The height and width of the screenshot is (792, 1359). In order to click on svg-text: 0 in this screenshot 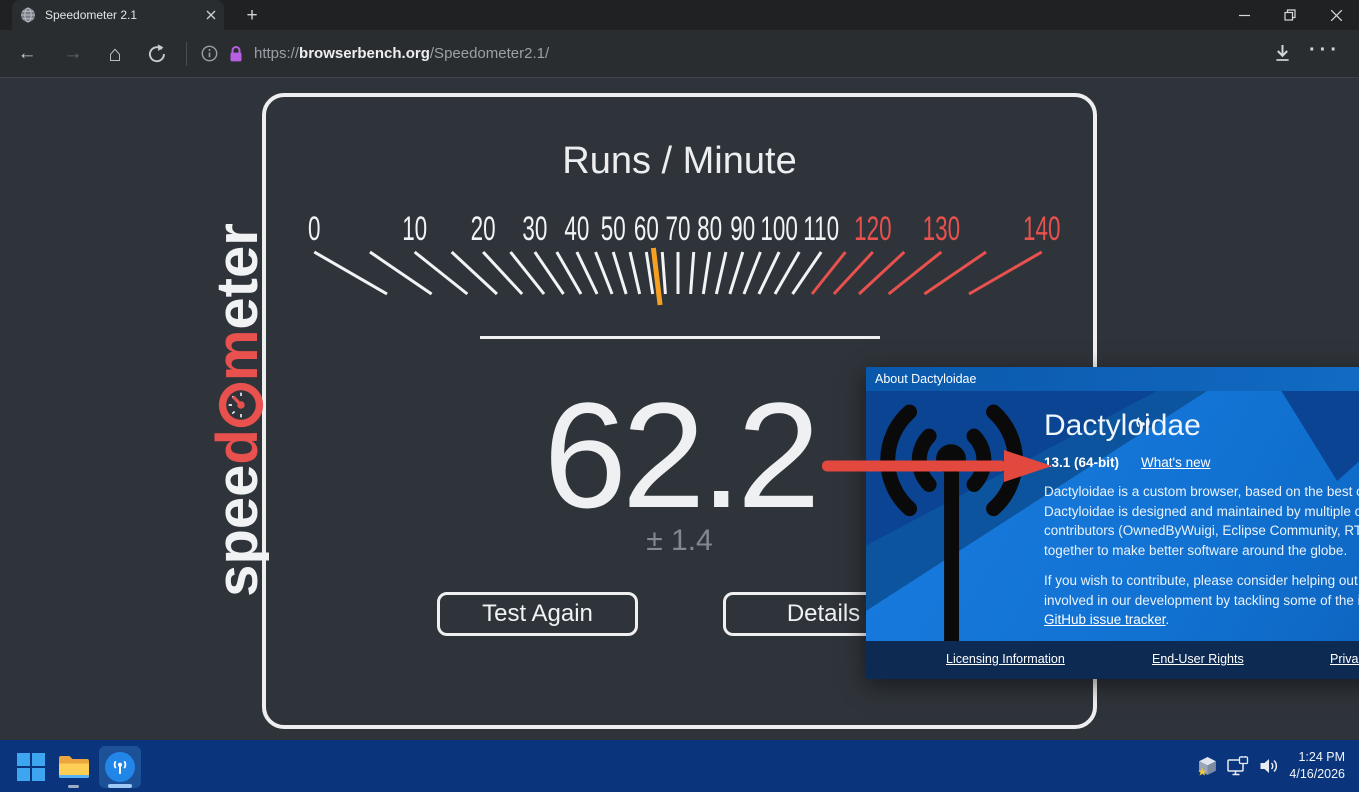, I will do `click(314, 229)`.